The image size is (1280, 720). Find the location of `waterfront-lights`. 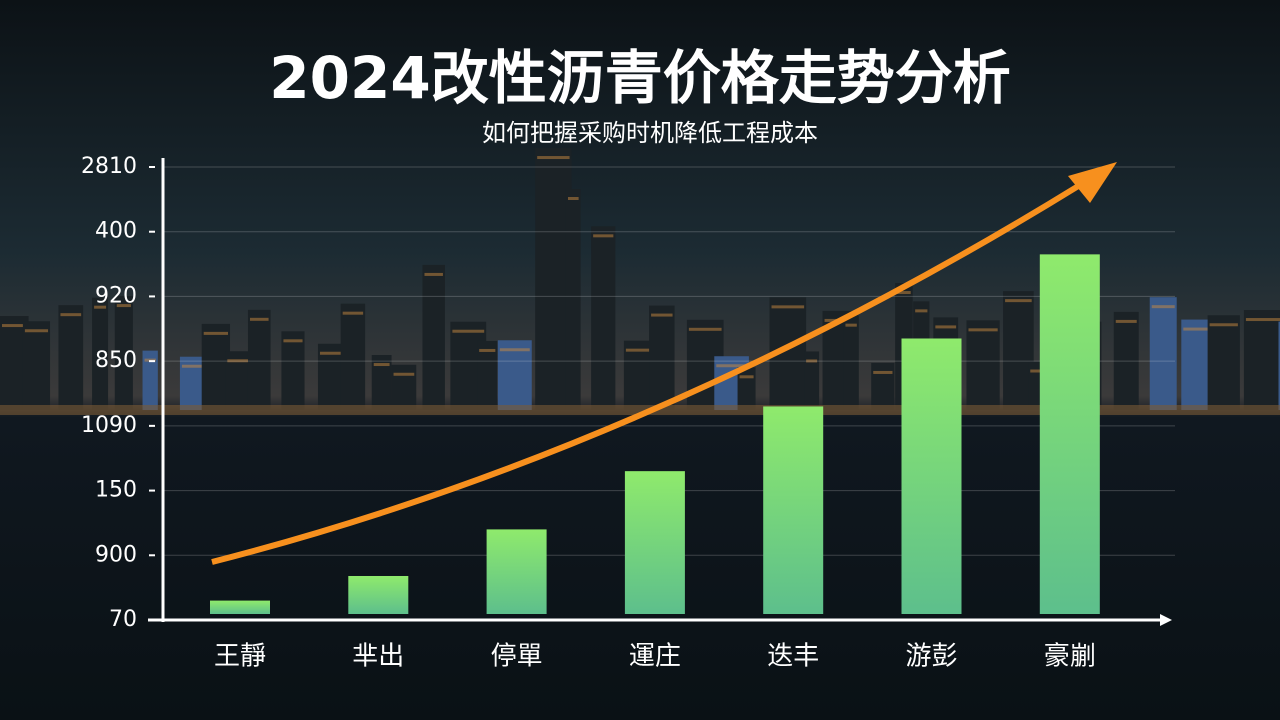

waterfront-lights is located at coordinates (640, 410).